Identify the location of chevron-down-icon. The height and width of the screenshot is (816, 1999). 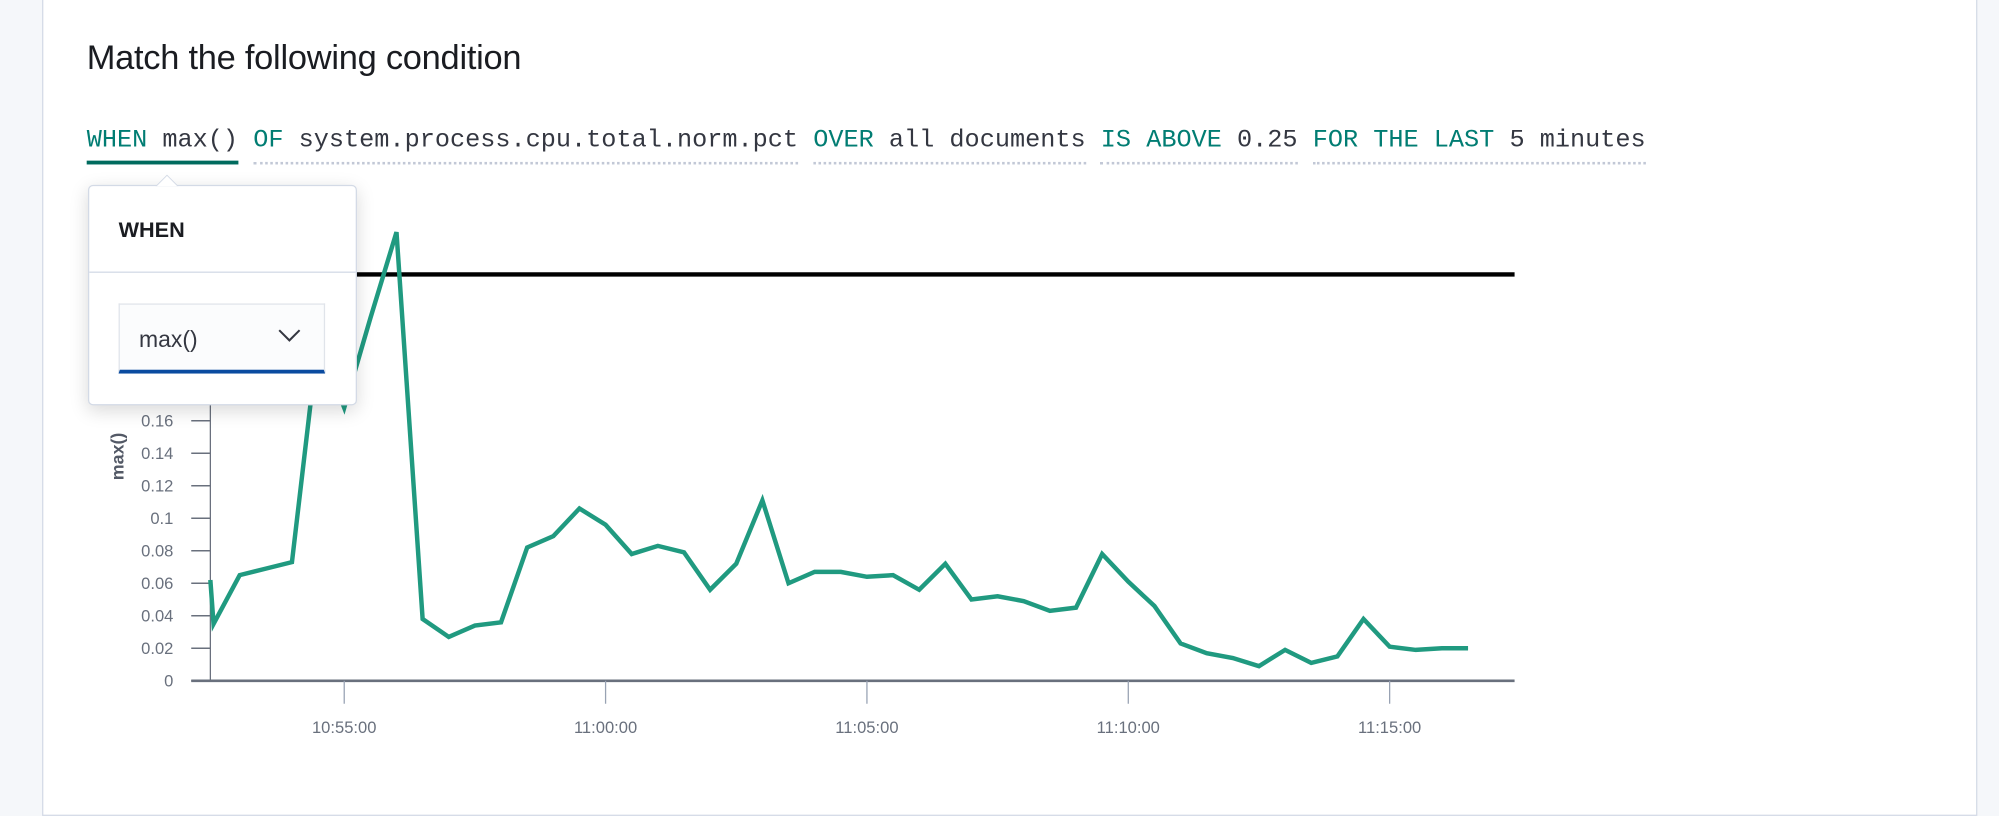
(289, 335).